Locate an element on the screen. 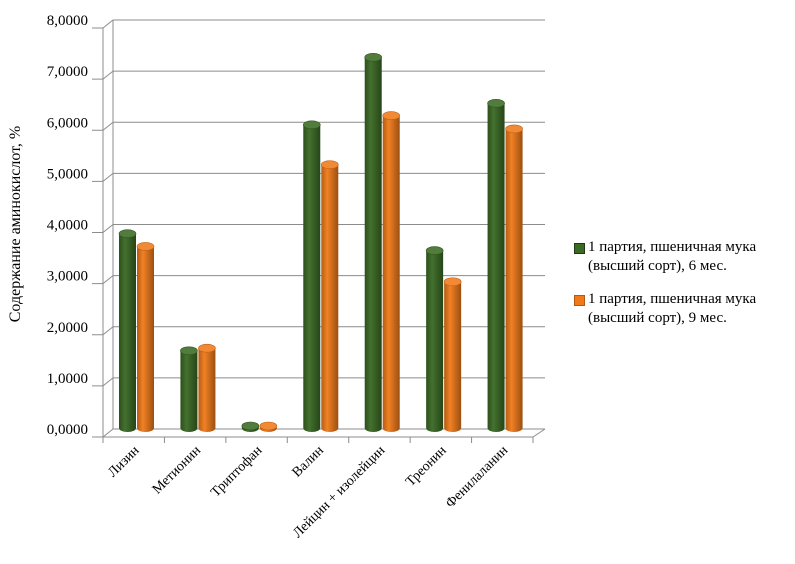 This screenshot has height=564, width=795. y-tick-label: 8,0000 is located at coordinates (67, 21).